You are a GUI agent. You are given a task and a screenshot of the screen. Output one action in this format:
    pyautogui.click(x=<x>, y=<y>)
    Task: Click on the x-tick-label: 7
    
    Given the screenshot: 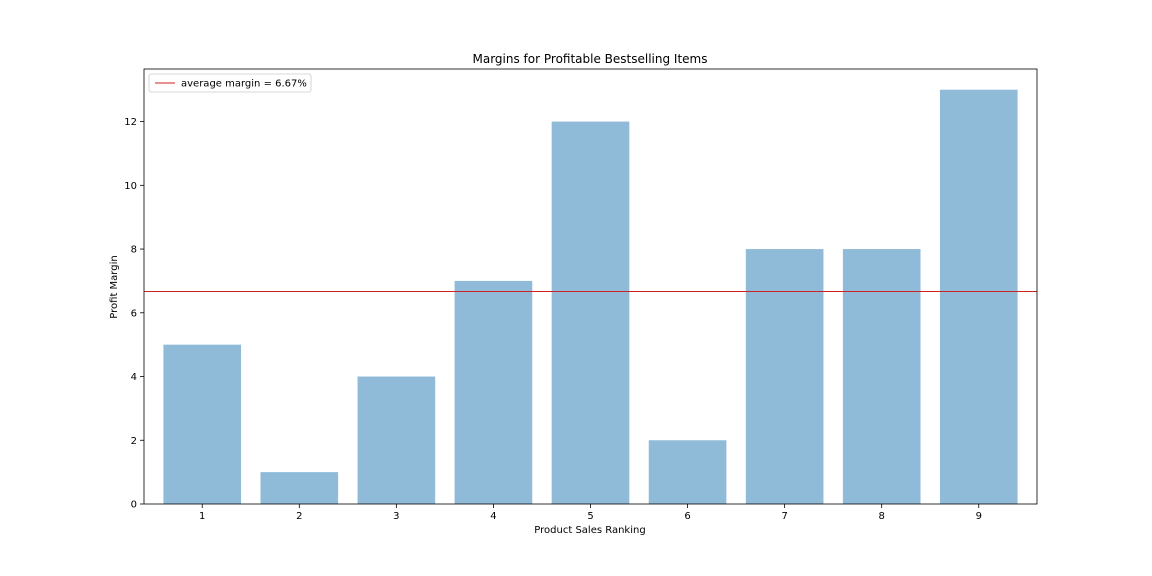 What is the action you would take?
    pyautogui.click(x=784, y=516)
    